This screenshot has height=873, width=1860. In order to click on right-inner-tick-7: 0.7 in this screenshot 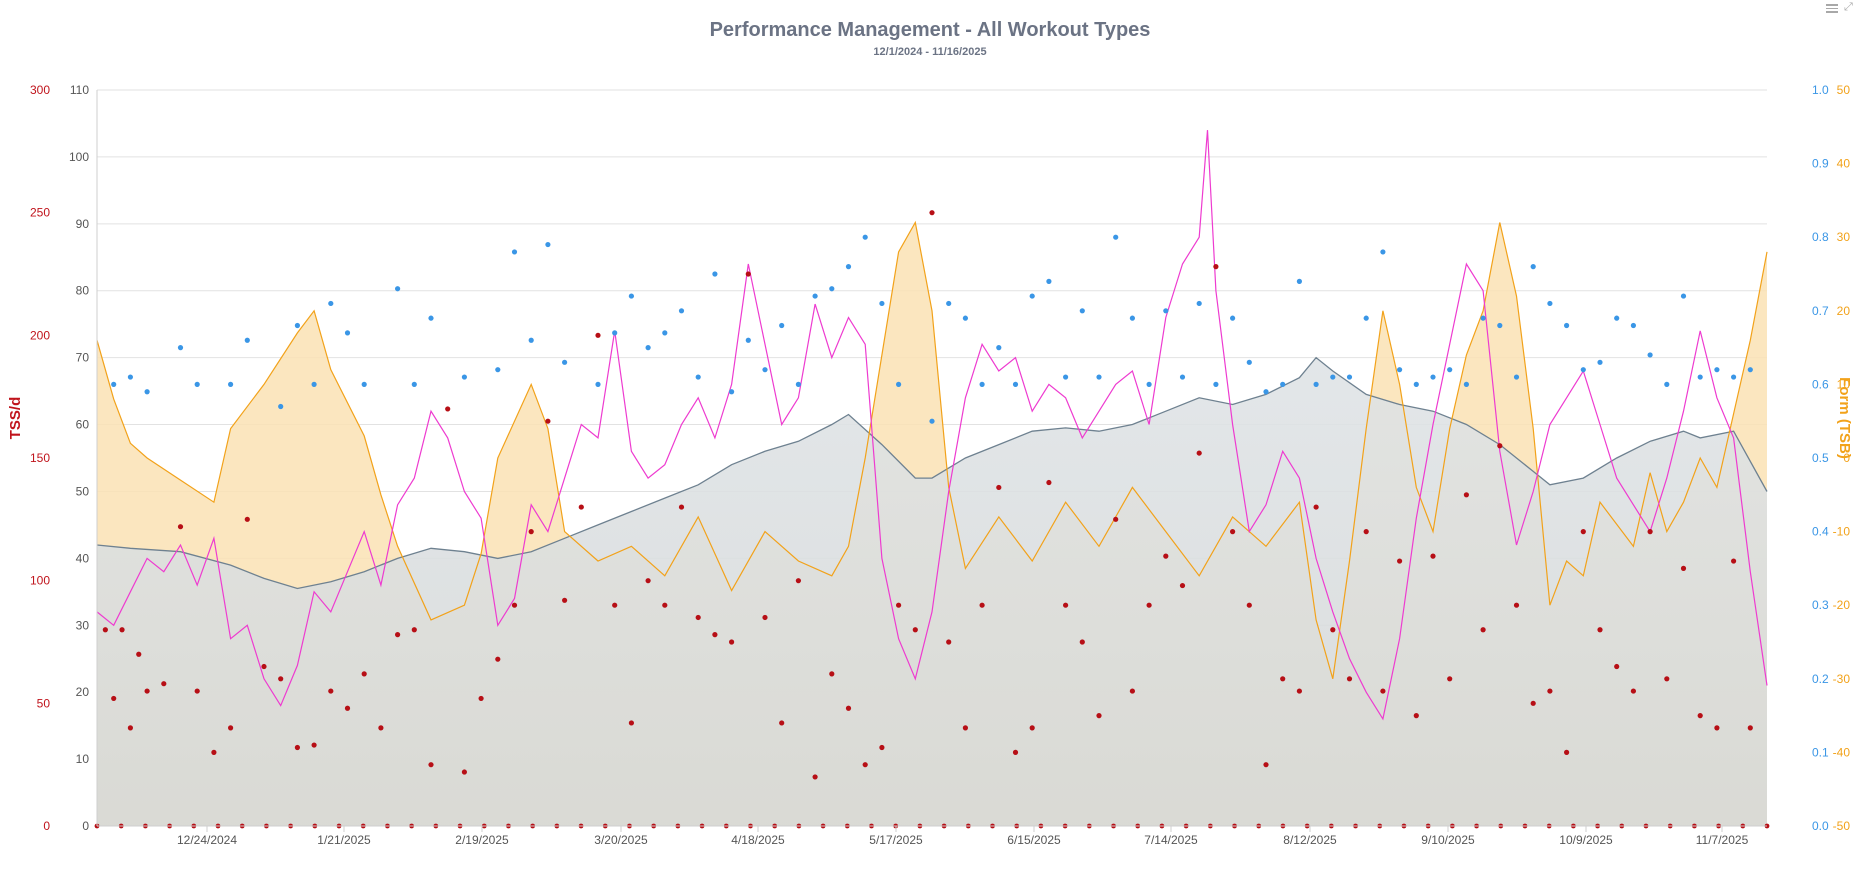, I will do `click(1820, 311)`.